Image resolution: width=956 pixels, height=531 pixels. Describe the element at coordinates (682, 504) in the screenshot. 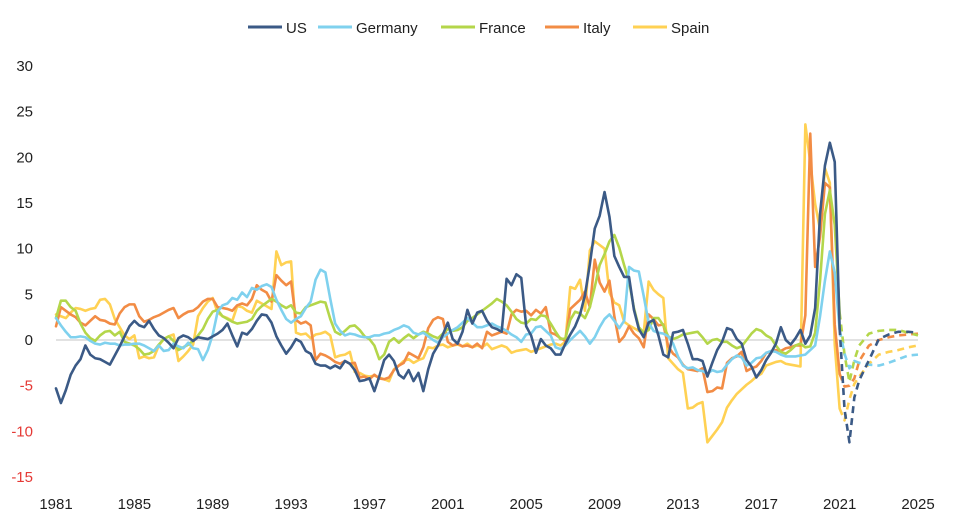

I see `x-tick-label: 2013` at that location.